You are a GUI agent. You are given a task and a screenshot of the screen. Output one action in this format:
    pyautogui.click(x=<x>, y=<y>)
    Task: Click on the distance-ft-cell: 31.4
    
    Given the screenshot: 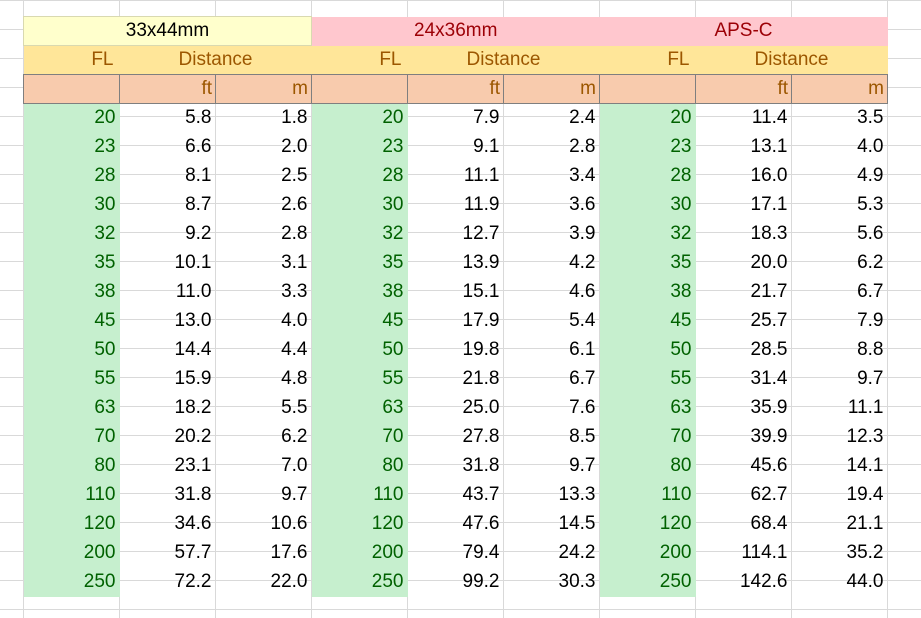 What is the action you would take?
    pyautogui.click(x=769, y=378)
    